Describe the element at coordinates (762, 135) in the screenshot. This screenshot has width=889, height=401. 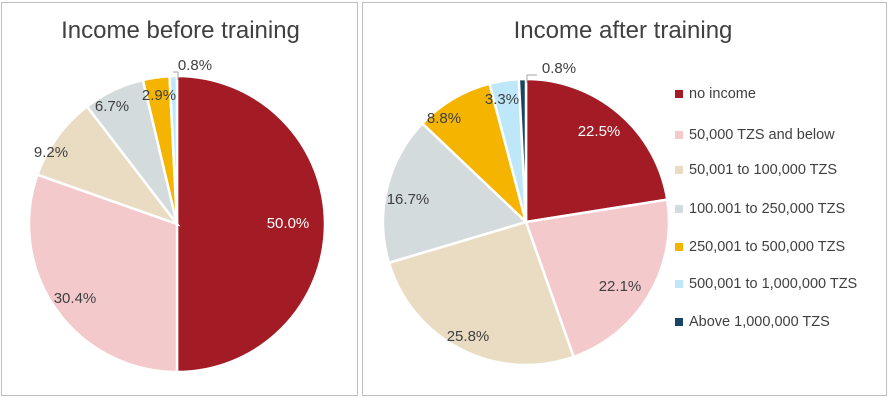
I see `legend-label: 50,000 TZS and below` at that location.